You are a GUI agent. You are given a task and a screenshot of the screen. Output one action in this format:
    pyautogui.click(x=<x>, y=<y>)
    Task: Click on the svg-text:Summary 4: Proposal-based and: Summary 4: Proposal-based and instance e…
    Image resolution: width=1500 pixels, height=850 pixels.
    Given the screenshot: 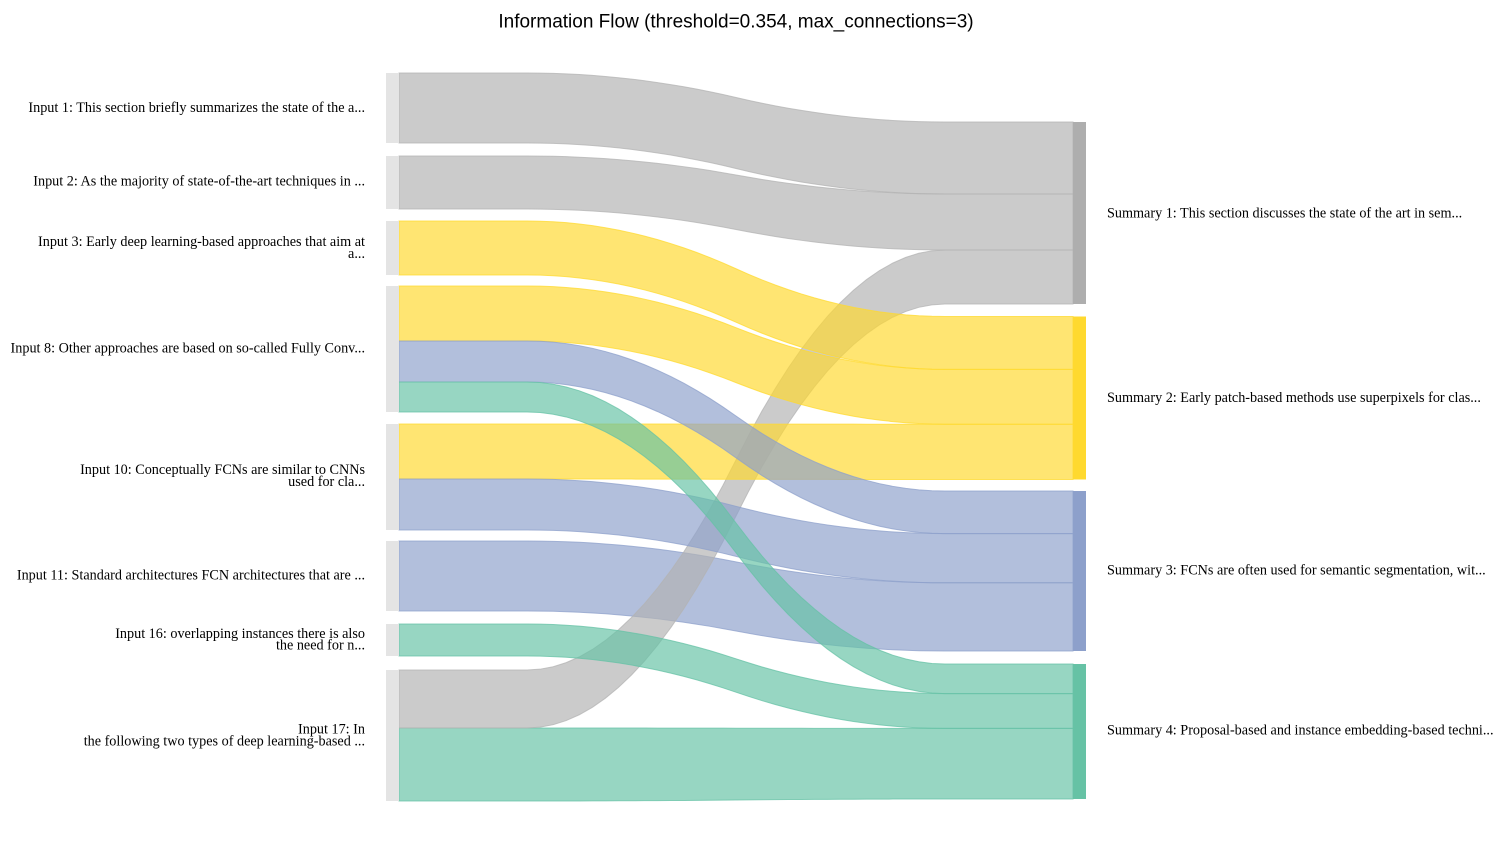 What is the action you would take?
    pyautogui.click(x=1300, y=731)
    